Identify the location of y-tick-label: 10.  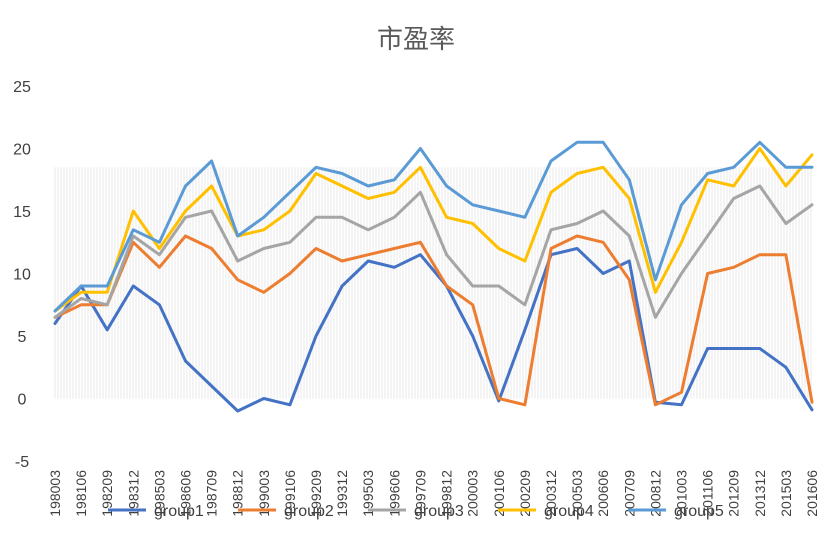
(22, 275).